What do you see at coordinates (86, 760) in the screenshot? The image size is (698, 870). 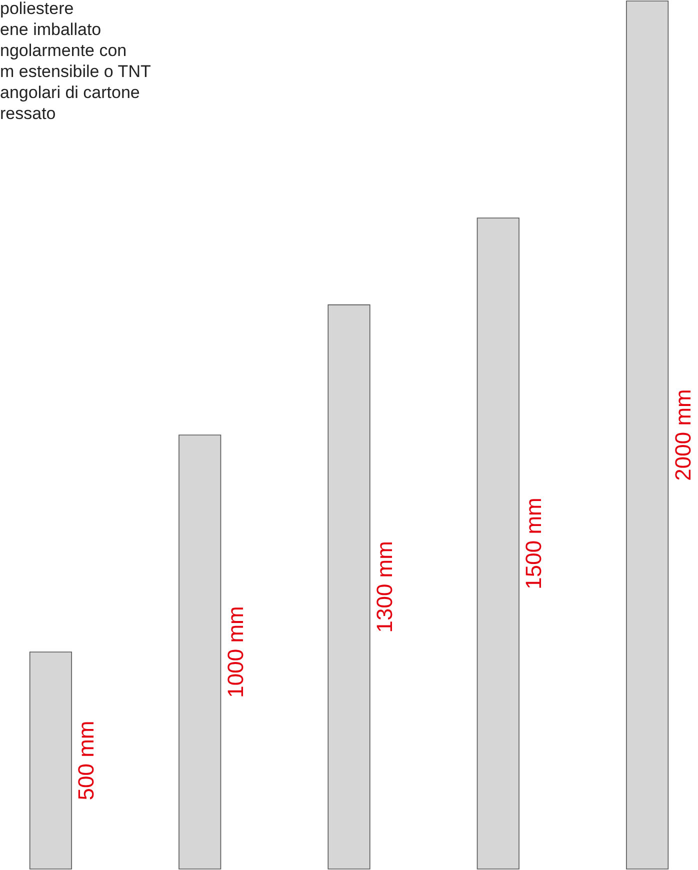 I see `data-label: 500 mm` at bounding box center [86, 760].